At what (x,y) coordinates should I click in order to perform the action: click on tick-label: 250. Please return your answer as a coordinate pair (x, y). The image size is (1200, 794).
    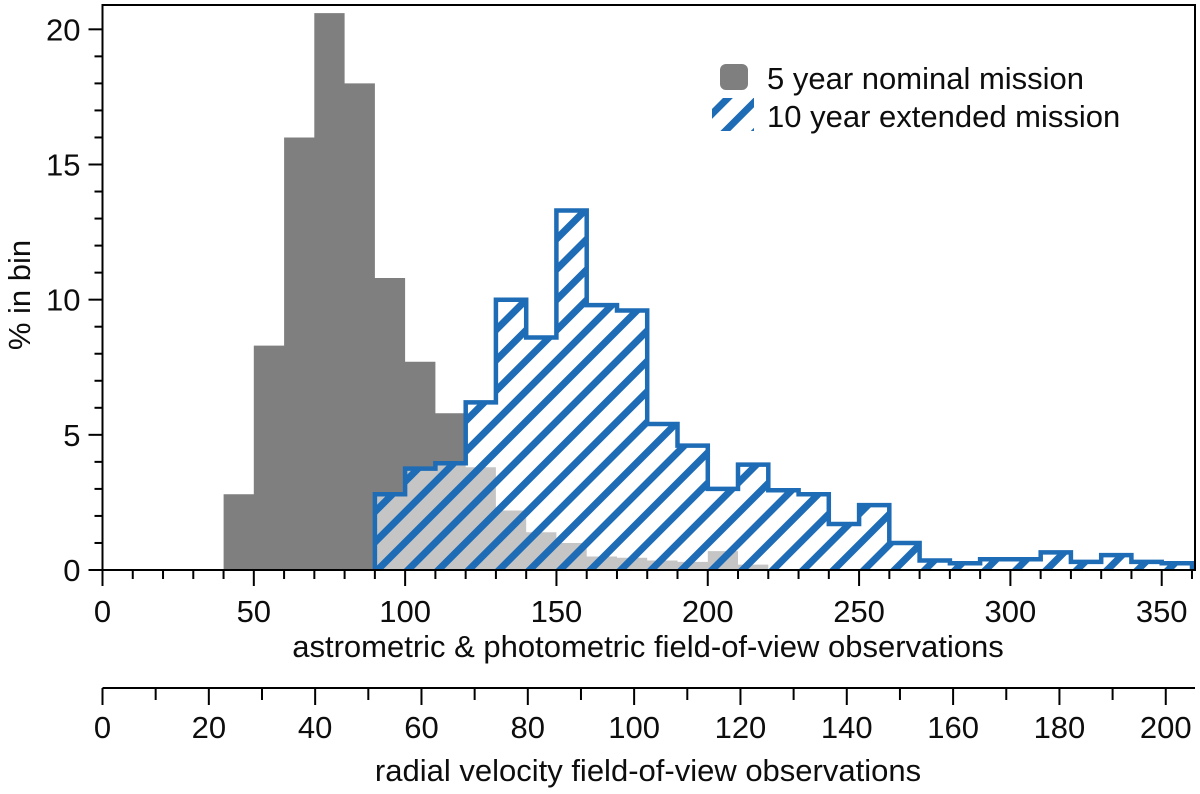
    Looking at the image, I should click on (859, 611).